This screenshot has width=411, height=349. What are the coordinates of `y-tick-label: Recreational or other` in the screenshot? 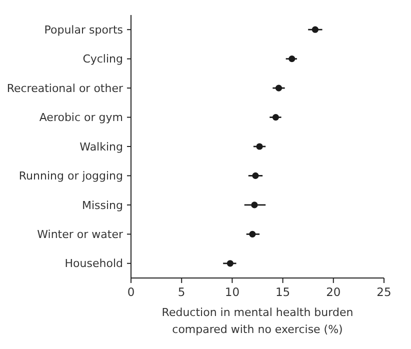 It's located at (65, 88).